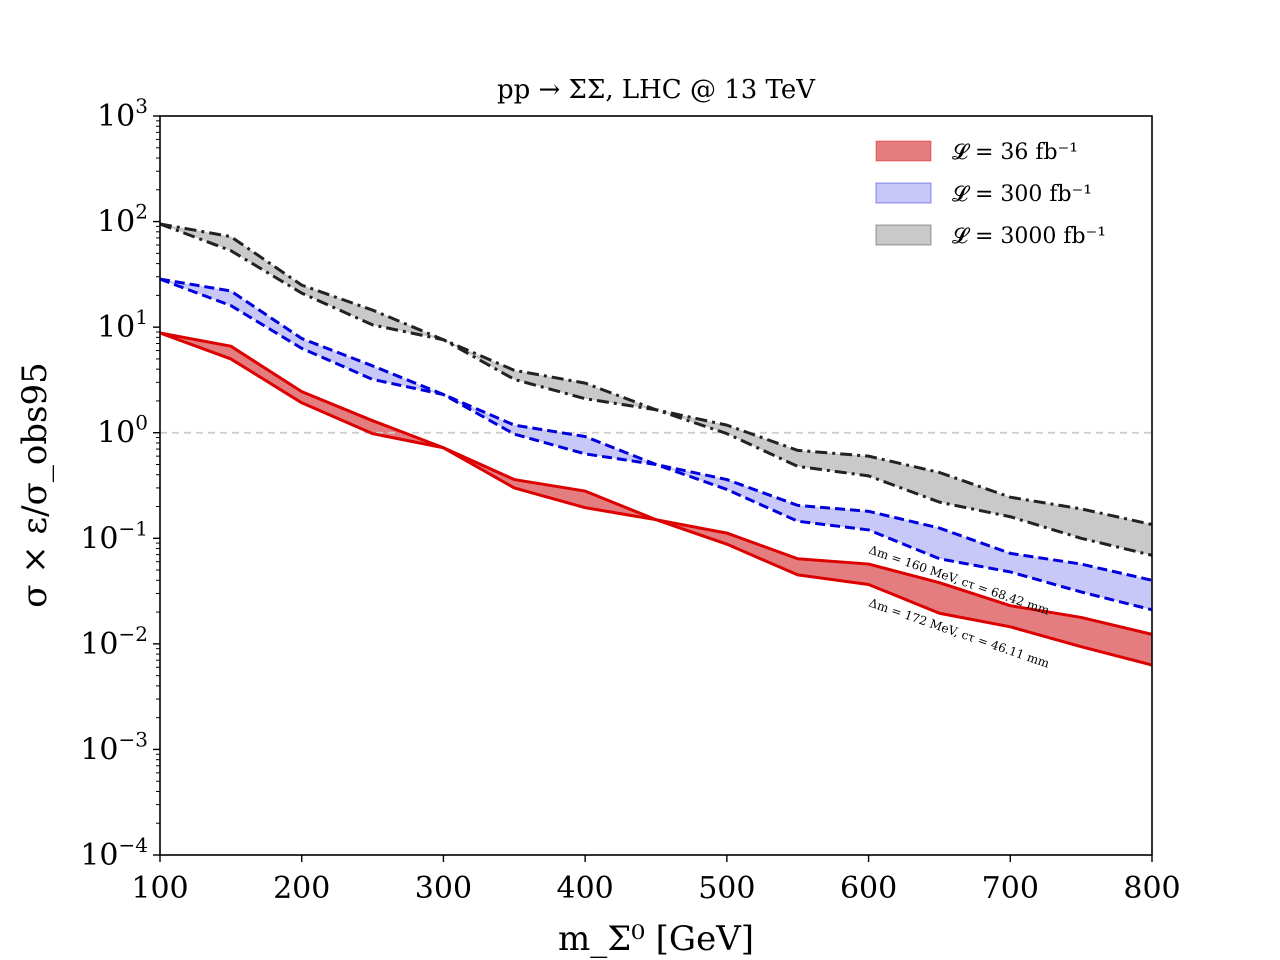 The height and width of the screenshot is (960, 1280). Describe the element at coordinates (114, 642) in the screenshot. I see `y-tick-label: 10⁻²` at that location.